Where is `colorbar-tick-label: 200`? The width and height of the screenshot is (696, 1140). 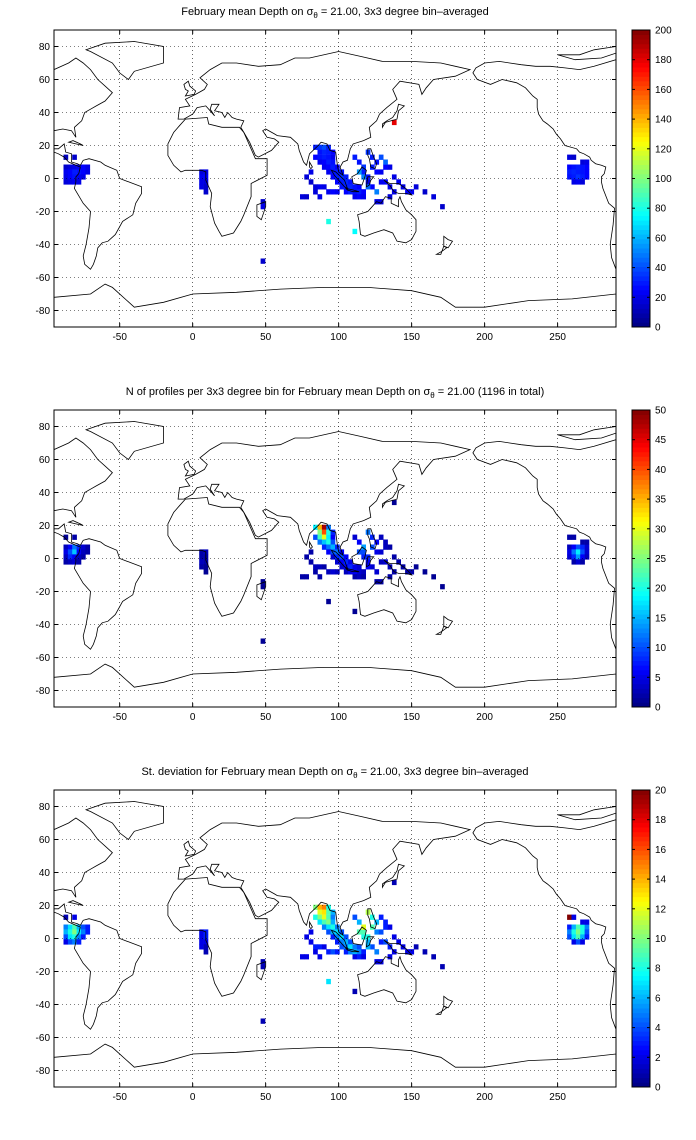
colorbar-tick-label: 200 is located at coordinates (663, 31).